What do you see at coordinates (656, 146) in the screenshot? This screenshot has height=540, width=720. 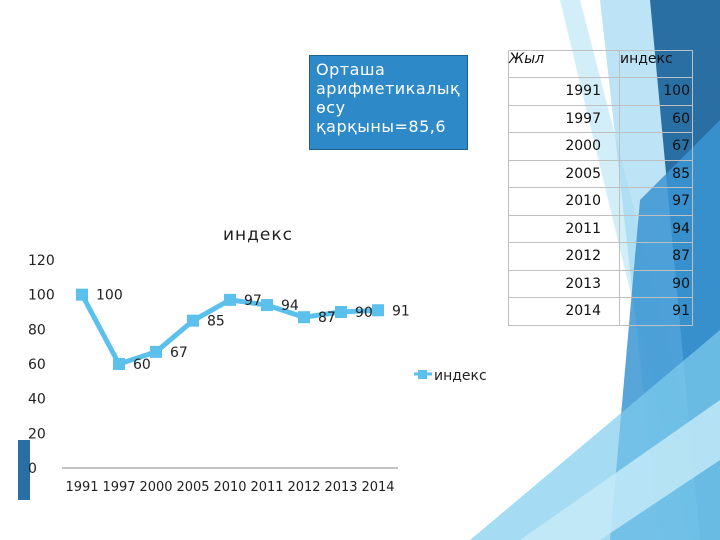 I see `table-cell-index: 67` at bounding box center [656, 146].